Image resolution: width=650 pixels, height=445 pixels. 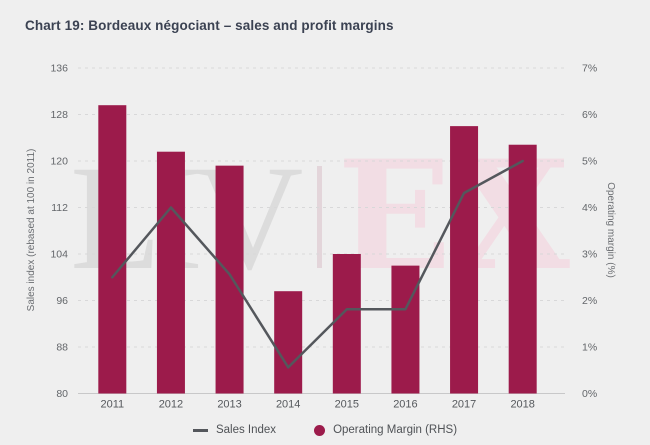 What do you see at coordinates (464, 405) in the screenshot?
I see `x-label-2017: 2017` at bounding box center [464, 405].